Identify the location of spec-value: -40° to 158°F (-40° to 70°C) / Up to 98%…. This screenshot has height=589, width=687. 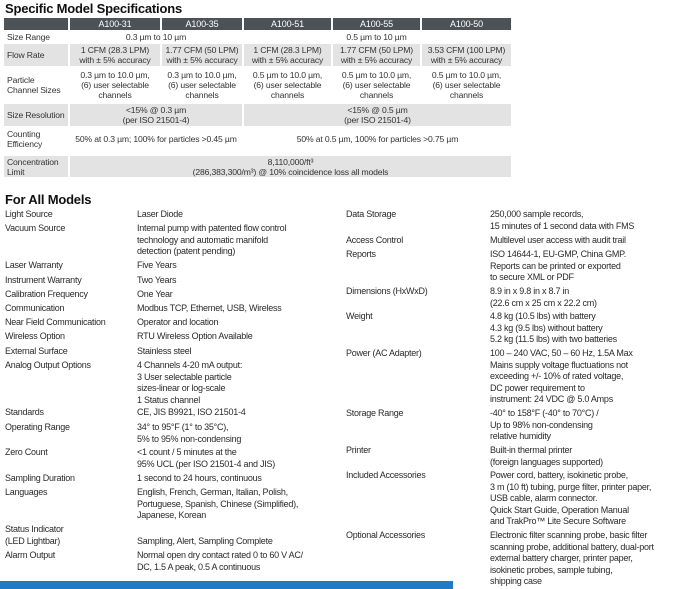
(544, 424).